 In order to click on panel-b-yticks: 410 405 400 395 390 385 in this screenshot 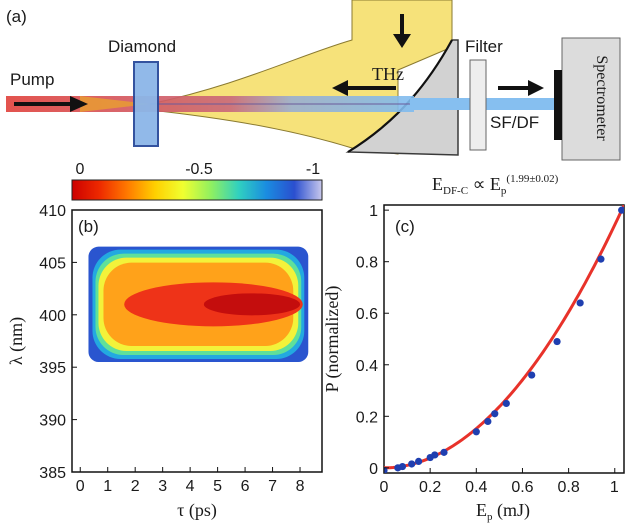, I will do `click(58, 342)`.